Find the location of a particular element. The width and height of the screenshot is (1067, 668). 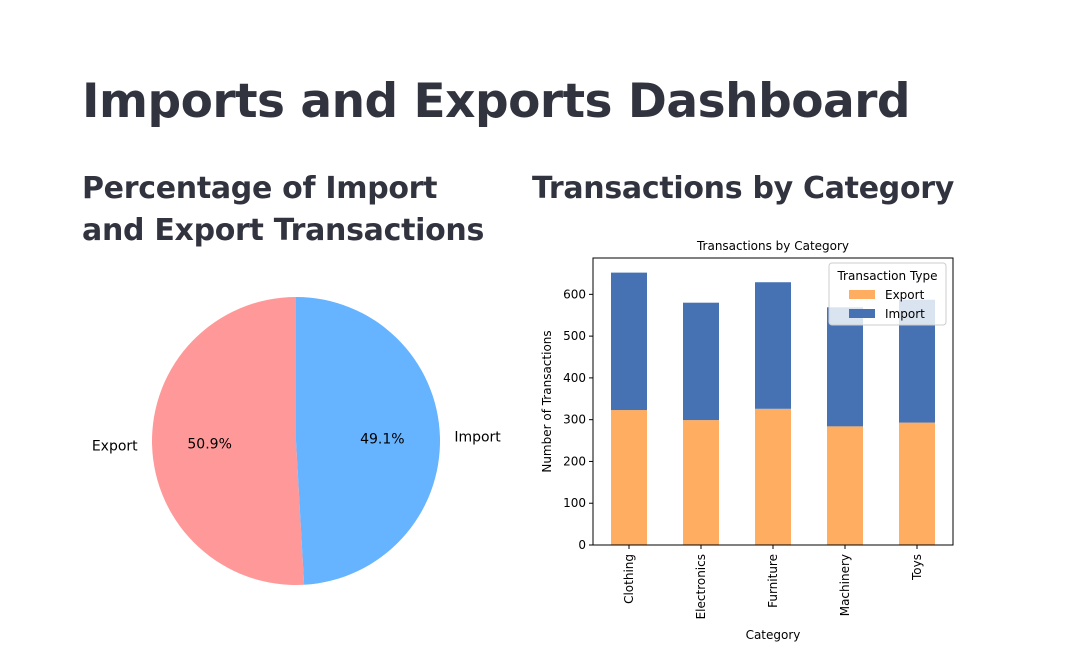

y-tick-label: 600 is located at coordinates (574, 294).